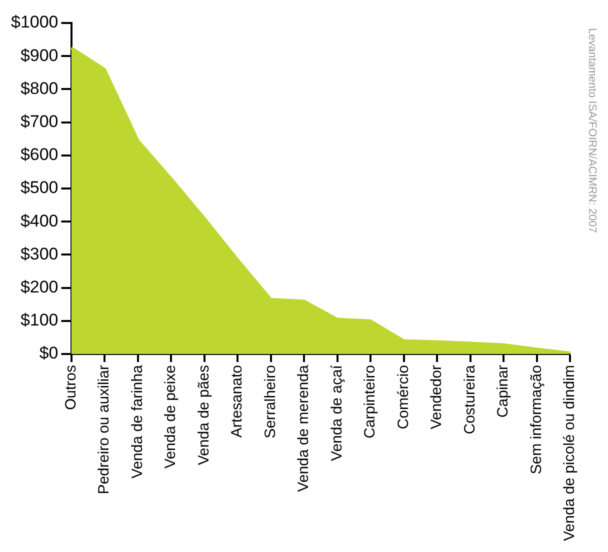 Image resolution: width=608 pixels, height=552 pixels. Describe the element at coordinates (48, 353) in the screenshot. I see `y-tick-label: $0` at that location.